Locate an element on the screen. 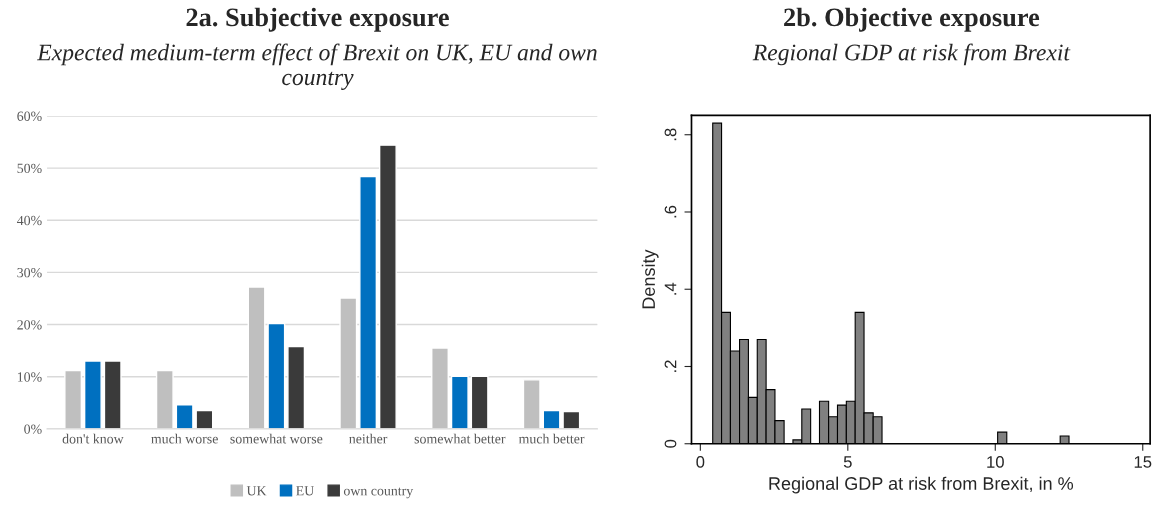 The width and height of the screenshot is (1176, 513). chart-subtitle: Expected medium-term effect of Brexit on UK, EU and own country is located at coordinates (317, 67).